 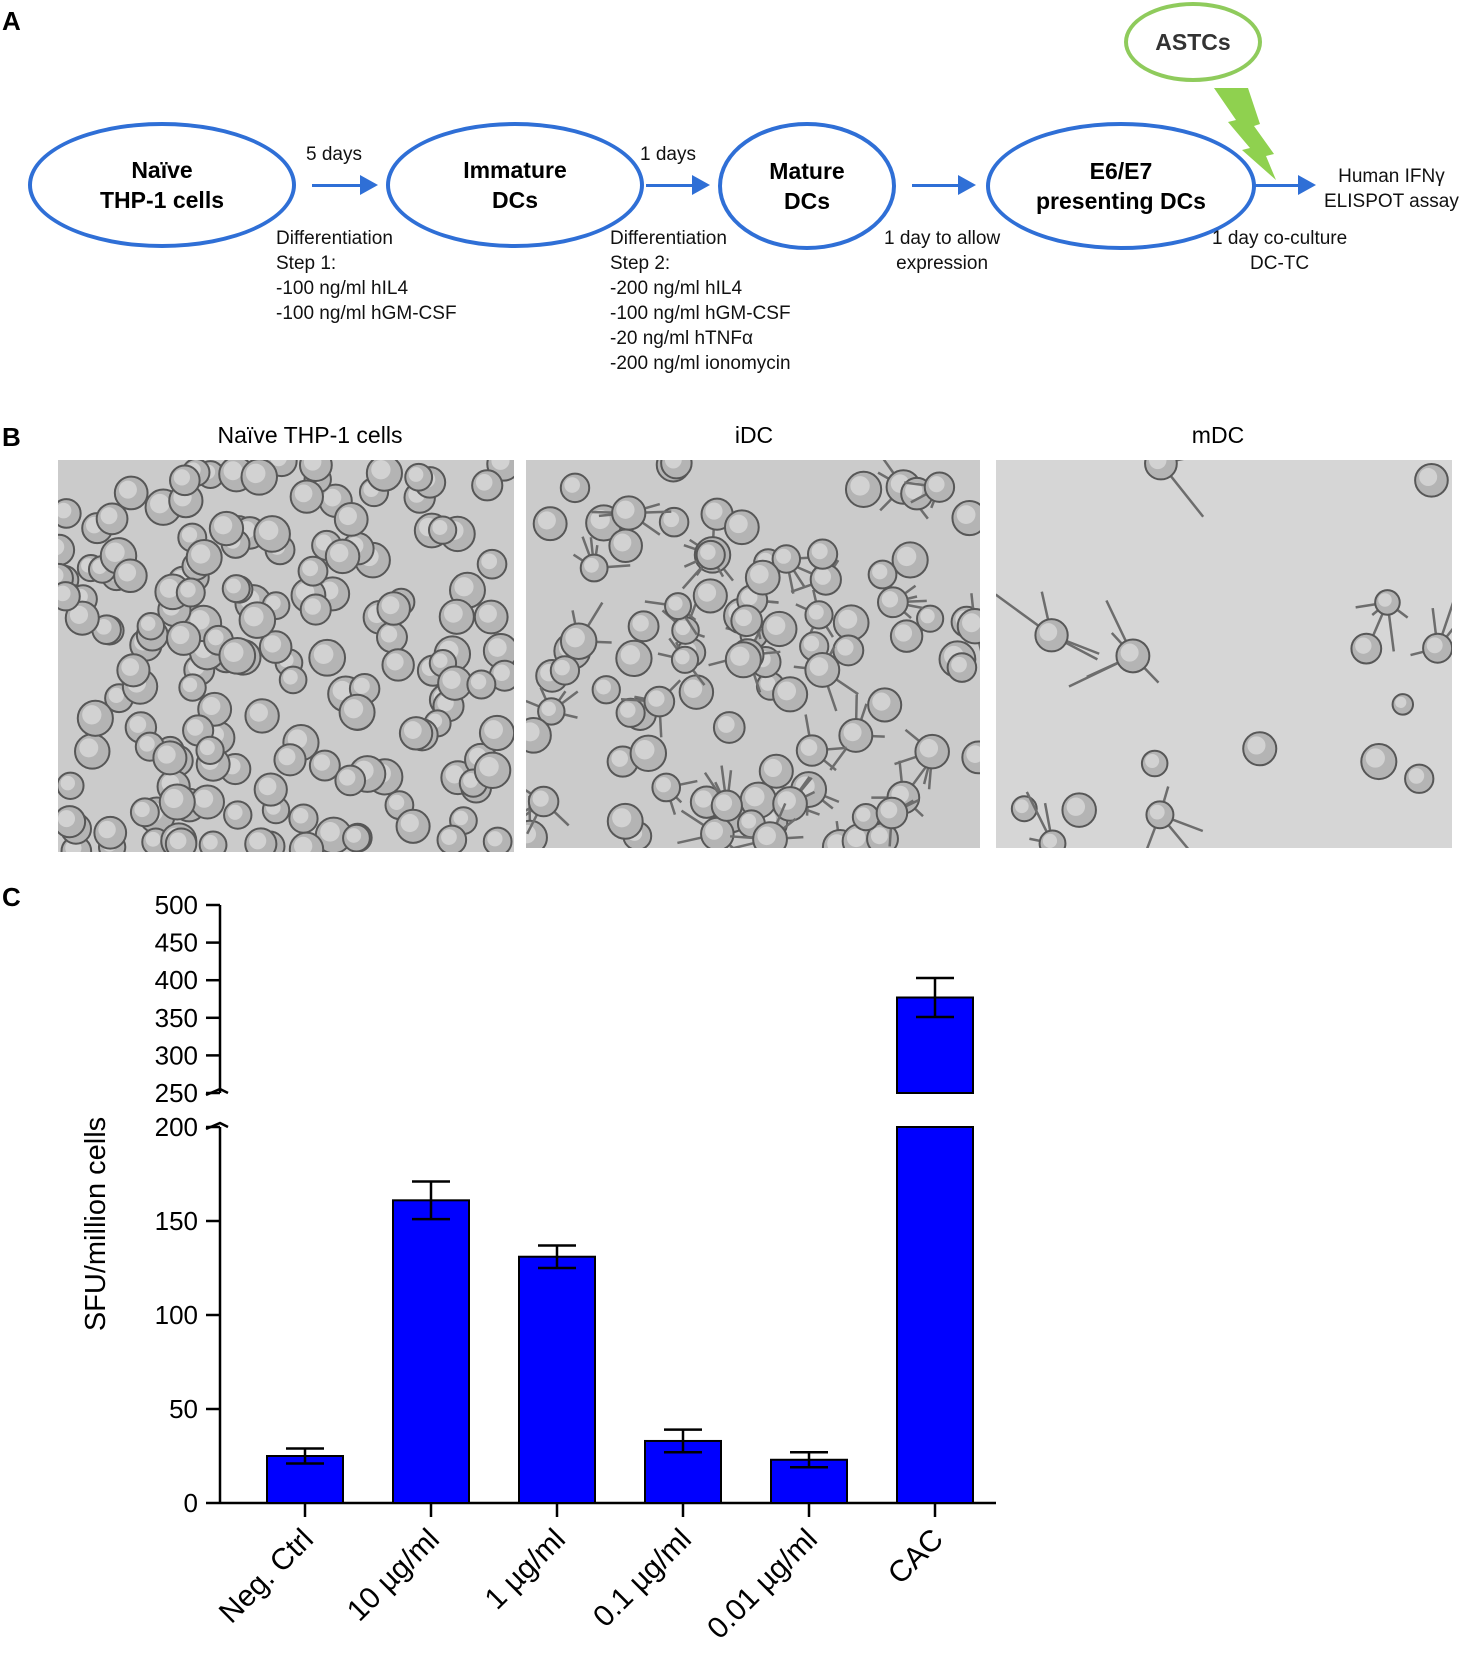 I want to click on lightning-icon, so click(x=1245, y=134).